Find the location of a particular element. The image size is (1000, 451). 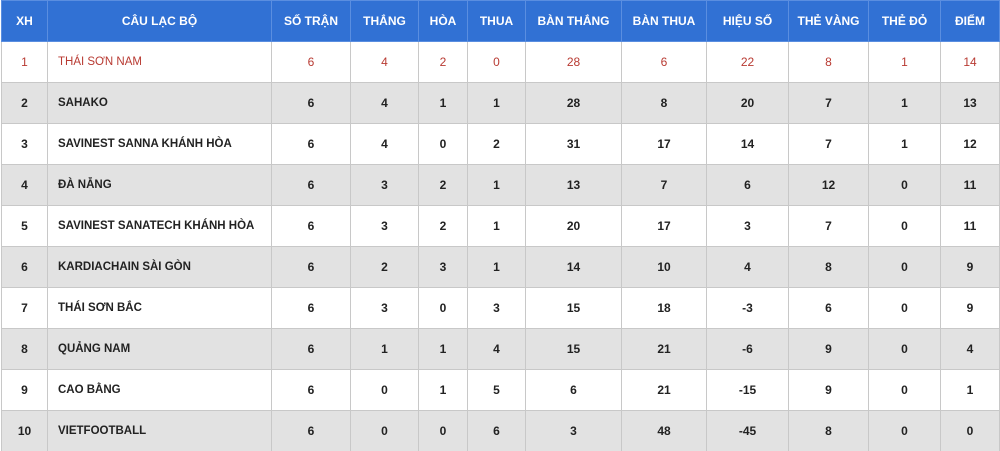

table-row: 4 ĐÀ NẴNG 6 3 2 1 13 7 6 12 0 11 is located at coordinates (500, 185).